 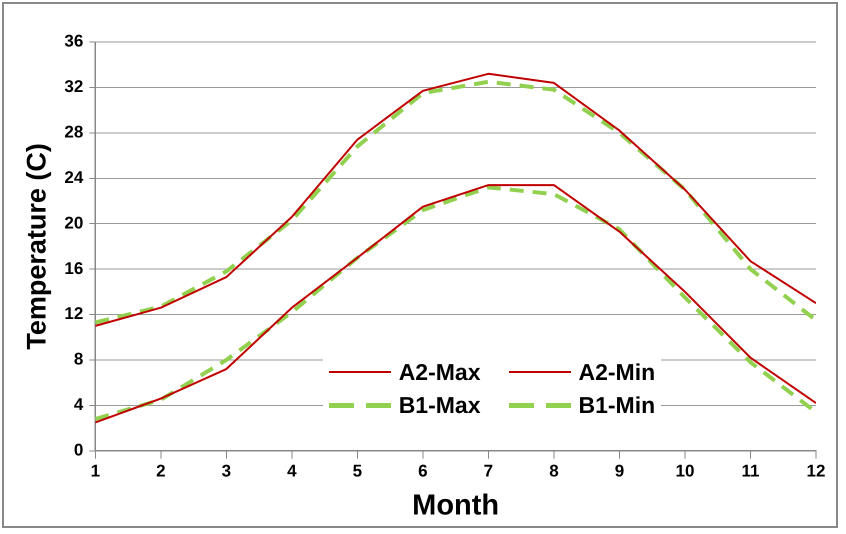 I want to click on x-tick-label: 5, so click(x=357, y=471).